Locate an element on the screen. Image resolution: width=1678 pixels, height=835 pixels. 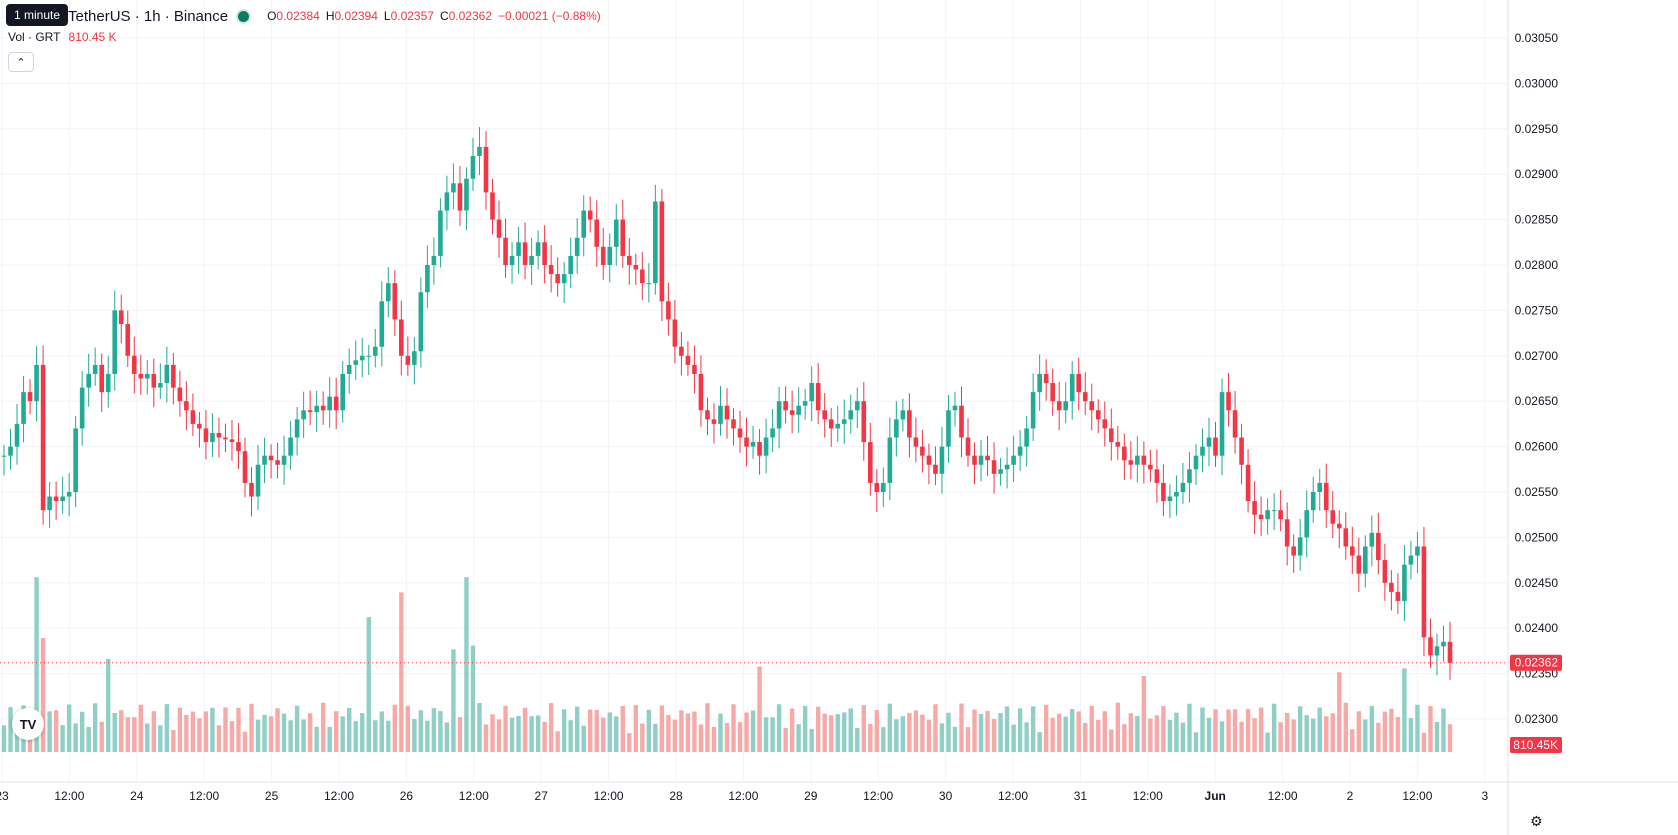
price-tick-label: 0.02650 is located at coordinates (1537, 401).